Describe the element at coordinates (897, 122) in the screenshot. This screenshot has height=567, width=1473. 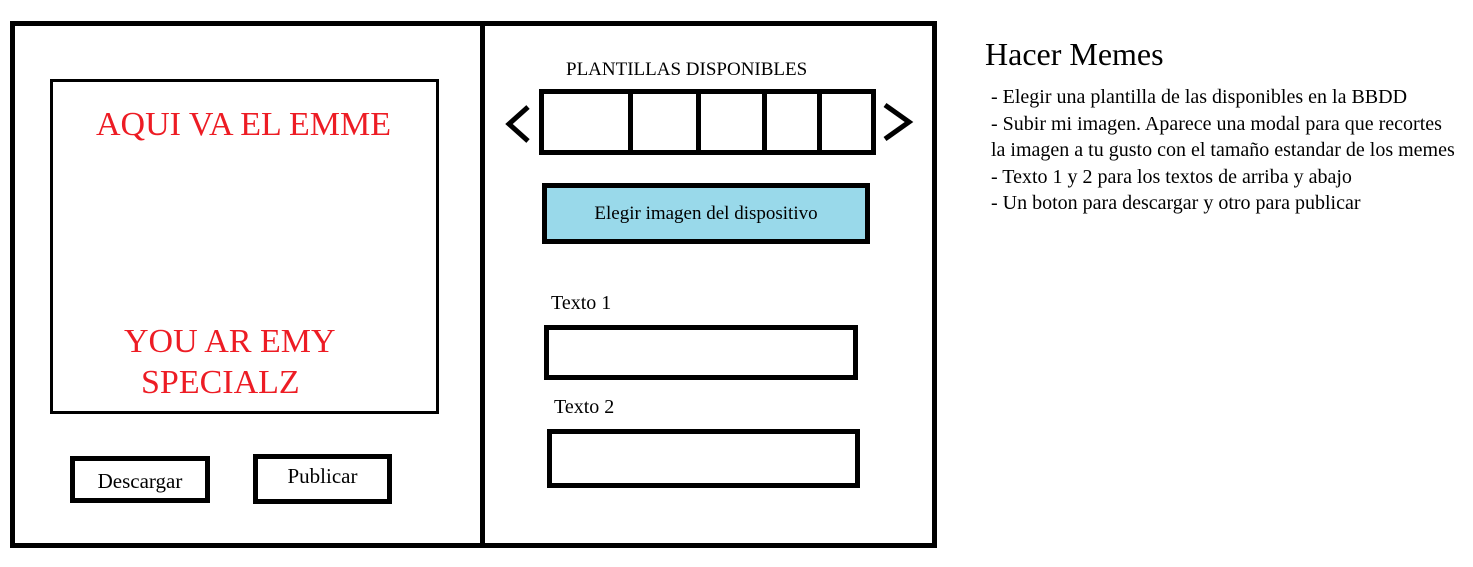
I see `chevron-right-icon` at that location.